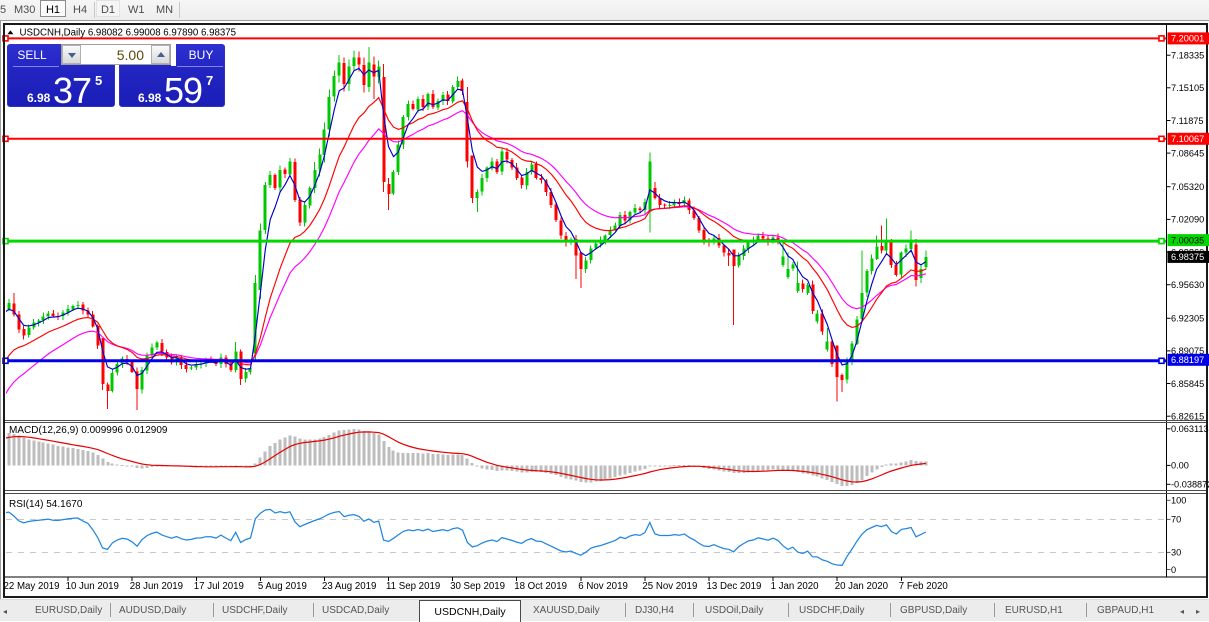  What do you see at coordinates (1187, 39) in the screenshot?
I see `svg-text: 7.20001` at bounding box center [1187, 39].